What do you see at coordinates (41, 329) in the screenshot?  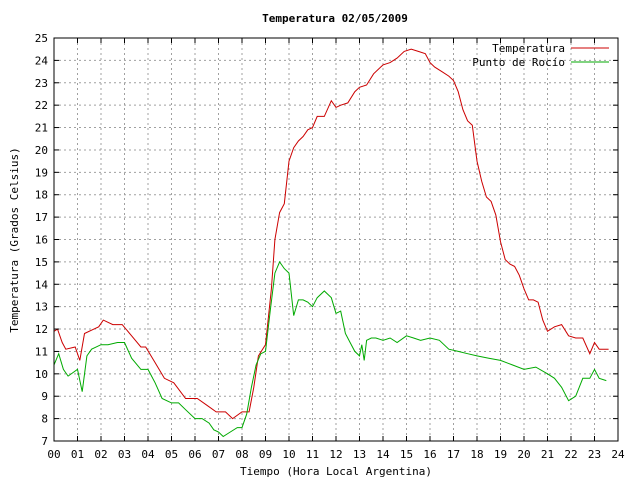 I see `y-tick-label: 12` at bounding box center [41, 329].